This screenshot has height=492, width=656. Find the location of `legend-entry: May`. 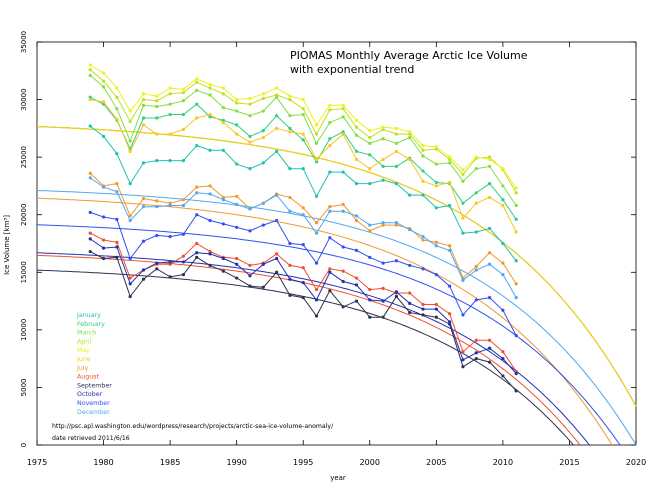

legend-entry: May is located at coordinates (83, 350).